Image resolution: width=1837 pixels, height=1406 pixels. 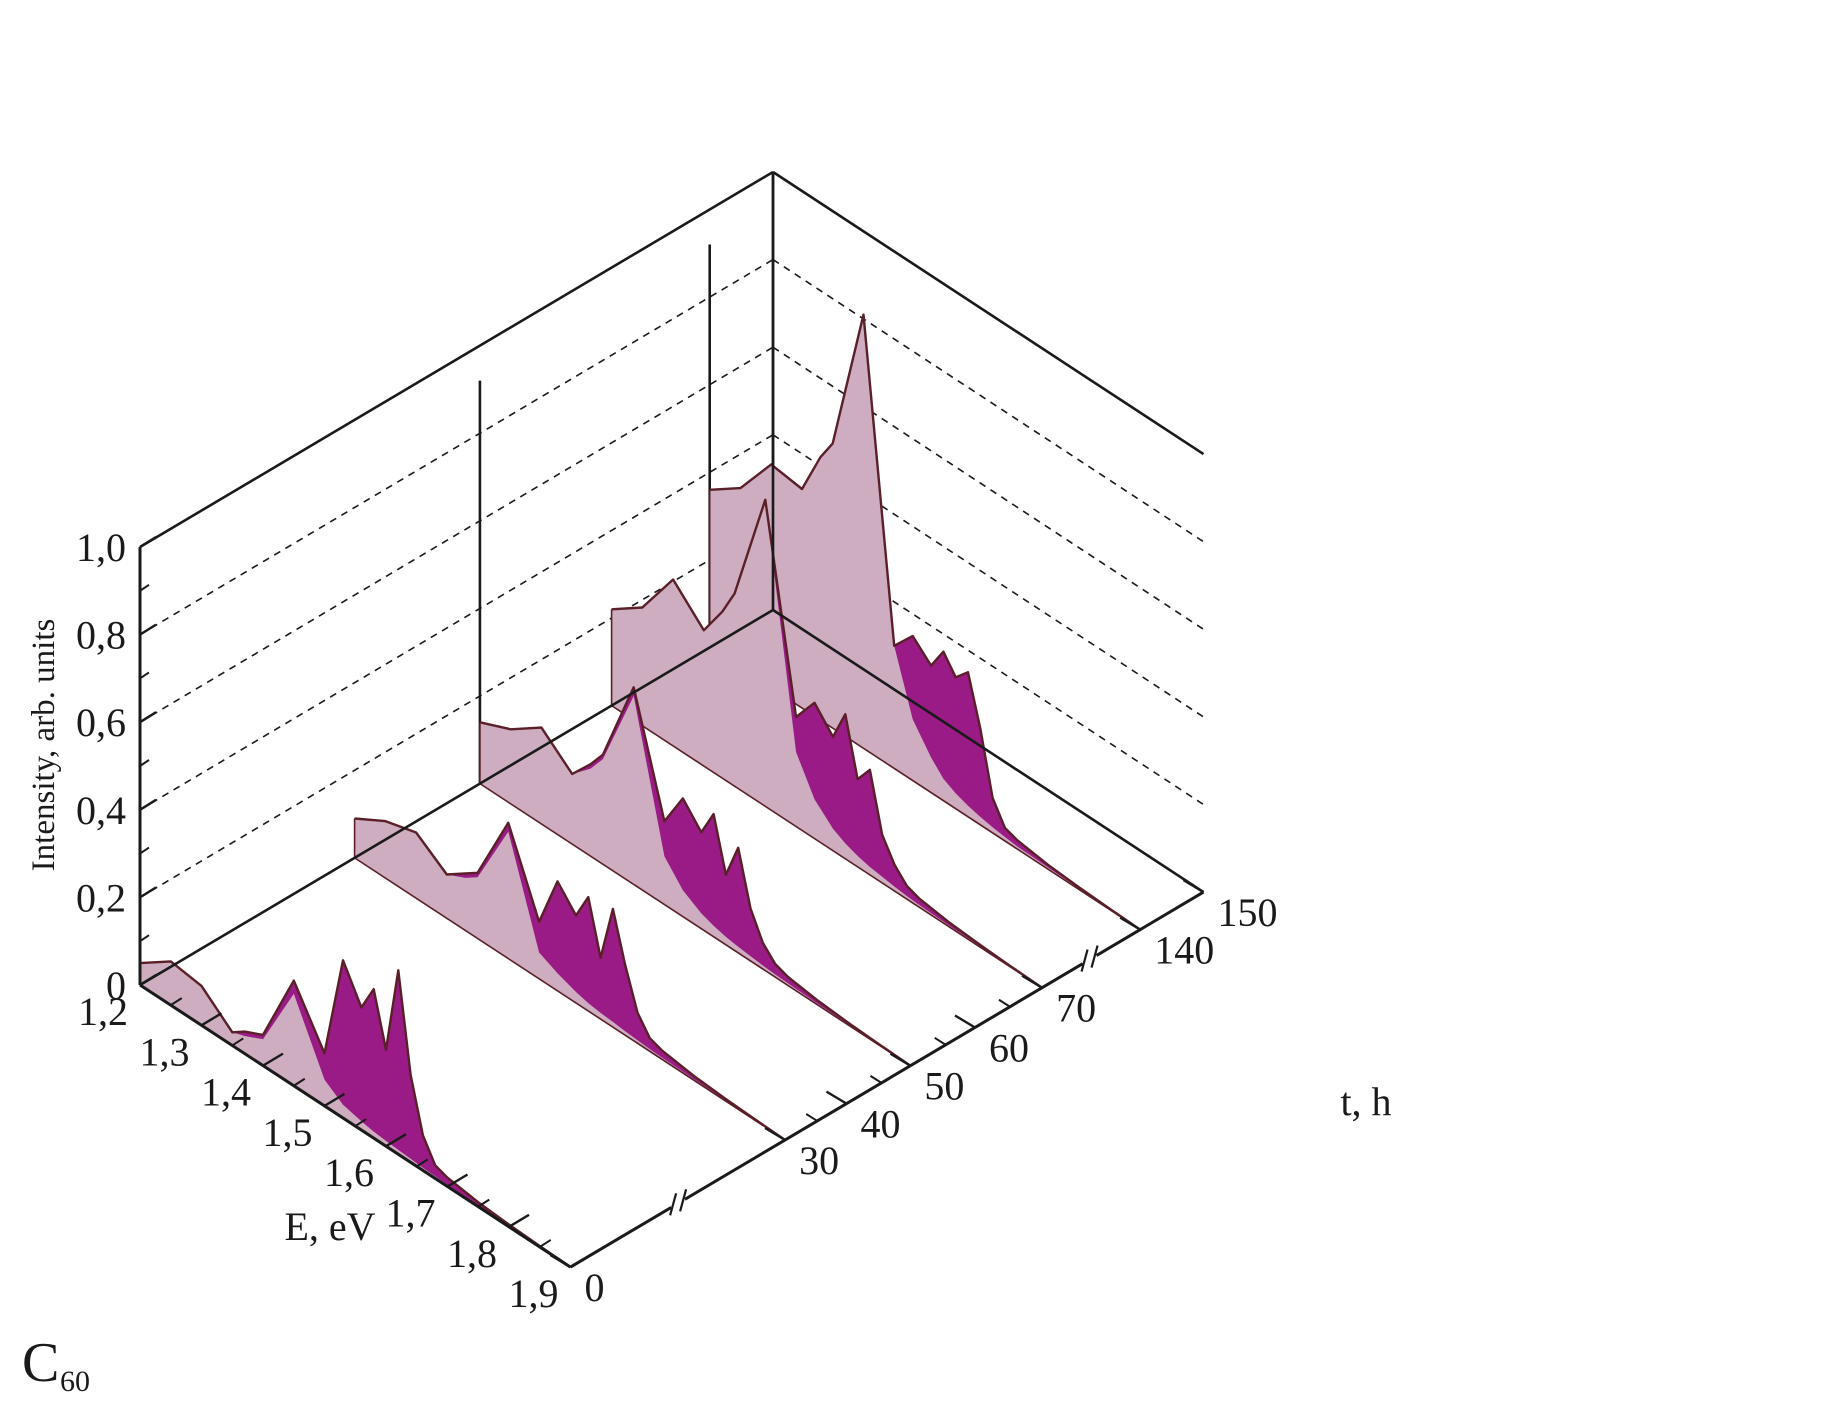 I want to click on rear-floor-edge, so click(x=988, y=751).